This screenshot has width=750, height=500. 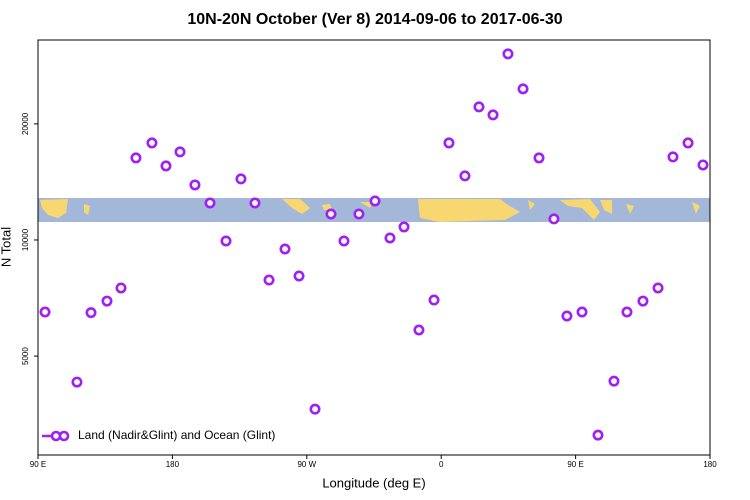 I want to click on y-tick-label: 5000, so click(x=25, y=356).